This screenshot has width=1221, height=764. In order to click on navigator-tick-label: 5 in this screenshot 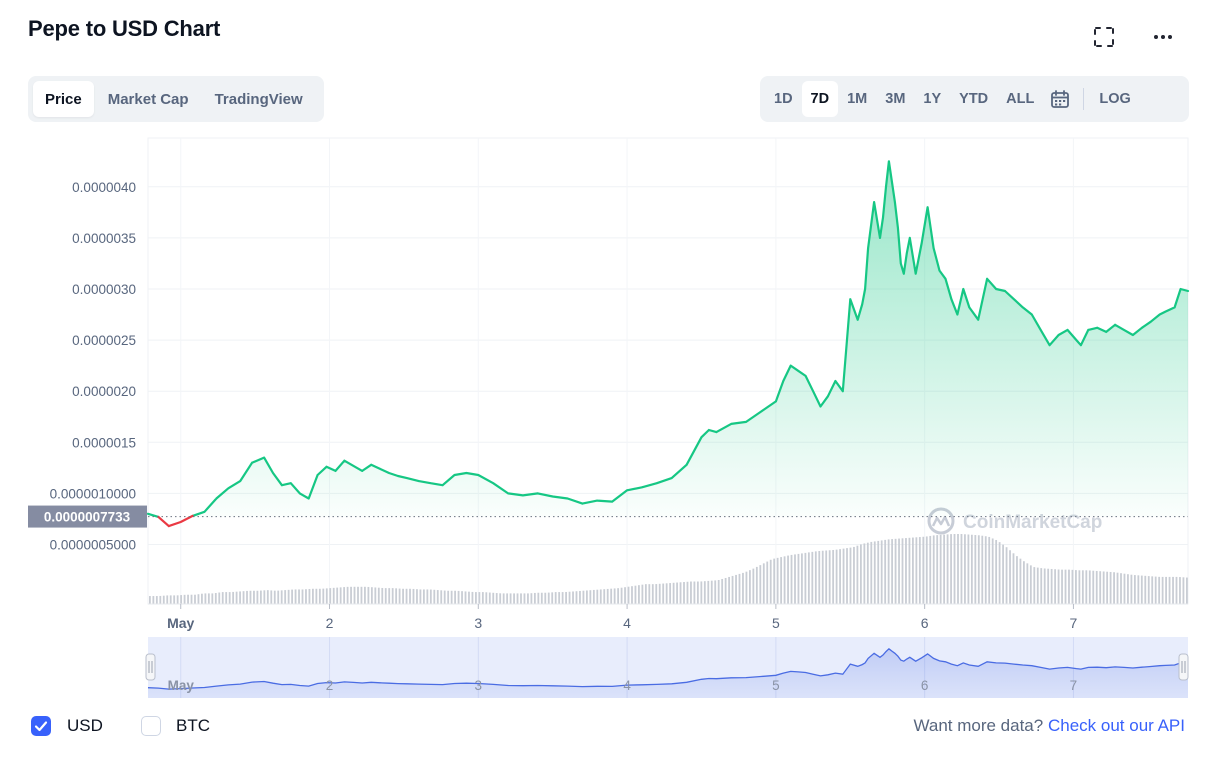, I will do `click(776, 685)`.